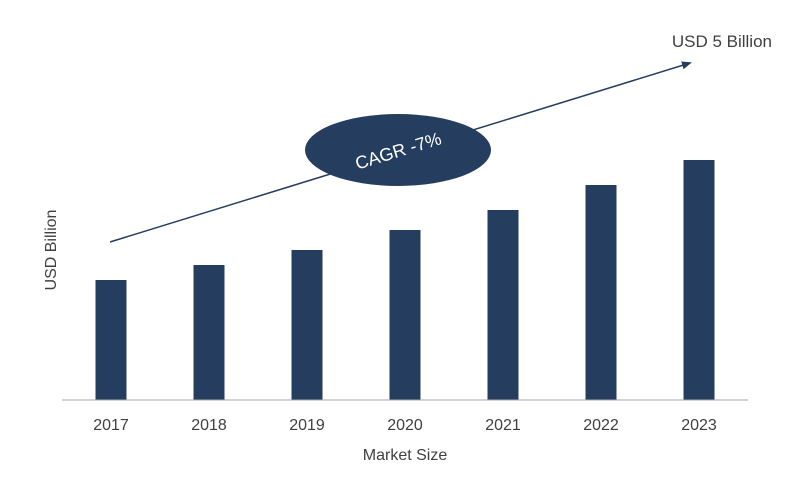  Describe the element at coordinates (405, 315) in the screenshot. I see `bar-2020` at that location.